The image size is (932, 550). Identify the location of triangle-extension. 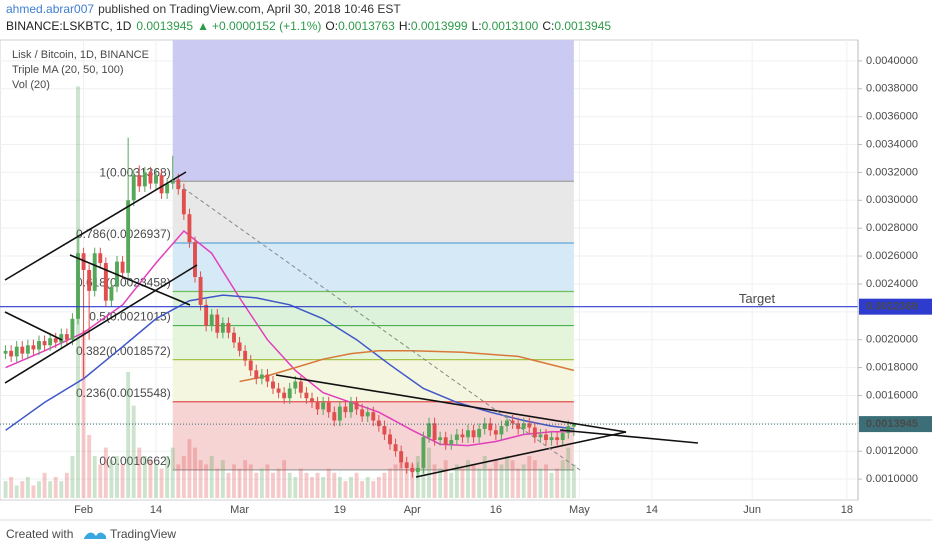
(629, 436).